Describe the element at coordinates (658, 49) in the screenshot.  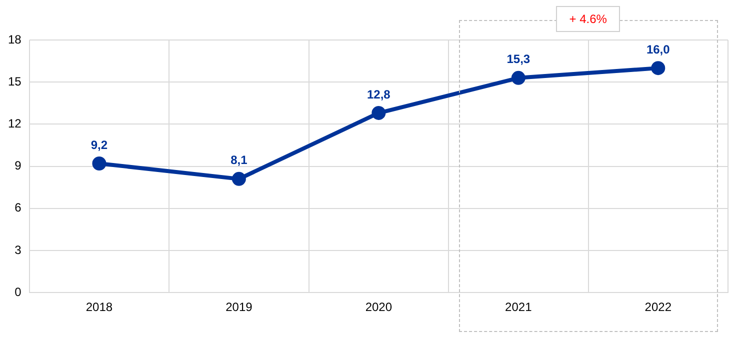
I see `data-label: 16,0` at that location.